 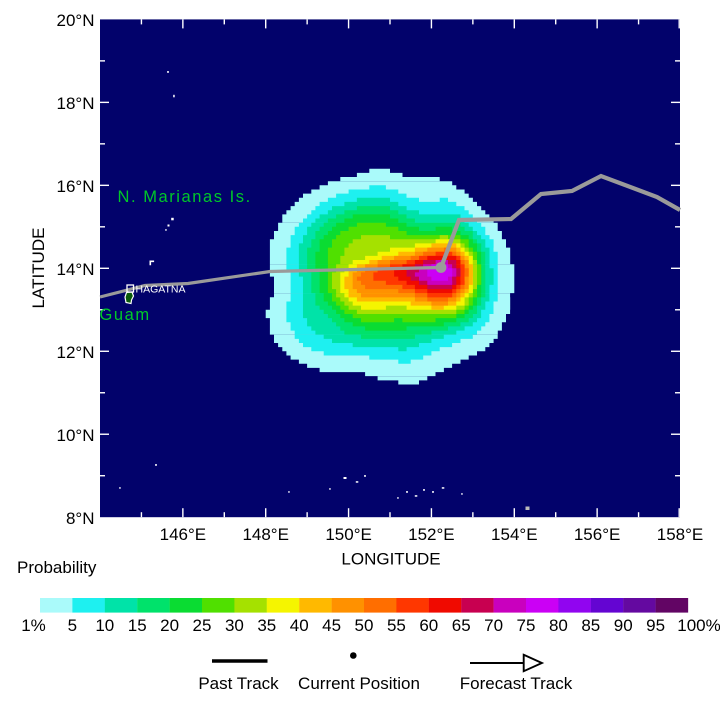 I want to click on svg-text: 35, so click(x=266, y=625).